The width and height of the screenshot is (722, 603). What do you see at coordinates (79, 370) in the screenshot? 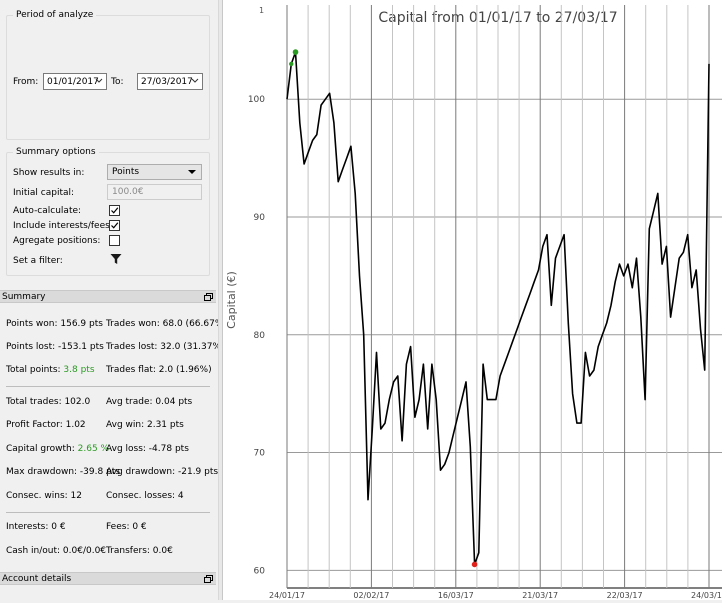
I see `total-points-value: 3.8 pts` at bounding box center [79, 370].